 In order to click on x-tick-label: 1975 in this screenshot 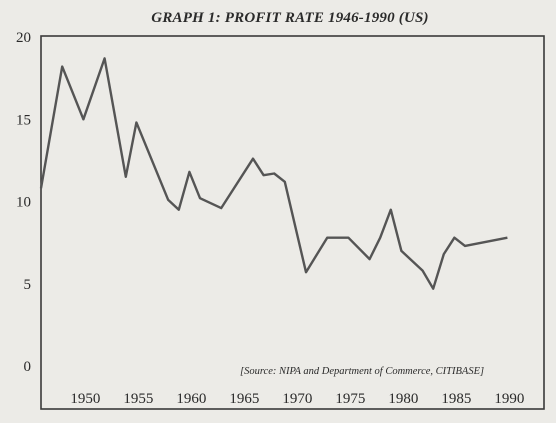, I will do `click(350, 399)`.